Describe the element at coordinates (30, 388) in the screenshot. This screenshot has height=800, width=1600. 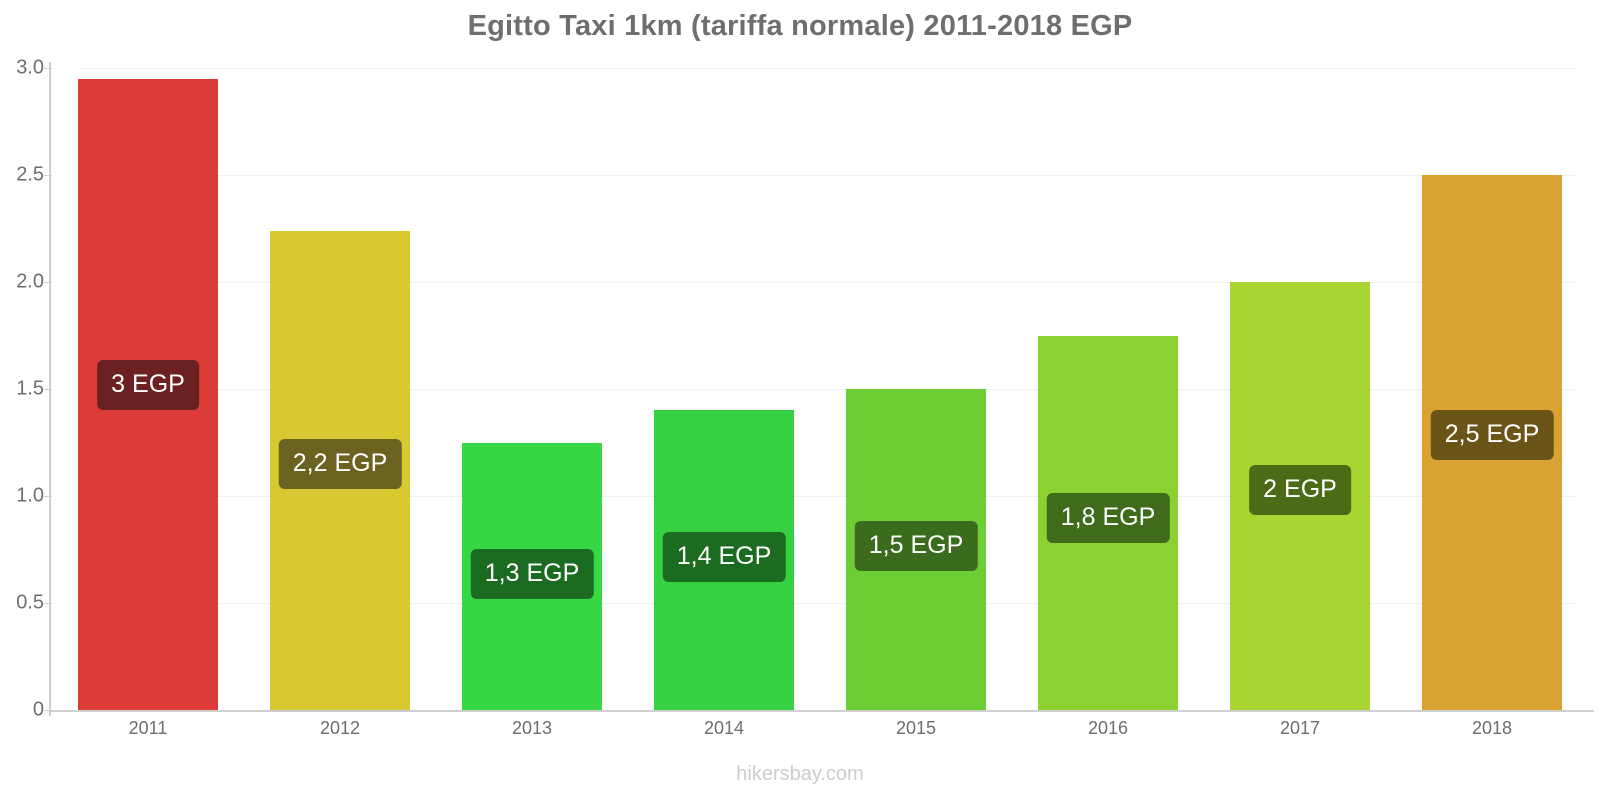
I see `y-axis-tick-label: 1.5` at that location.